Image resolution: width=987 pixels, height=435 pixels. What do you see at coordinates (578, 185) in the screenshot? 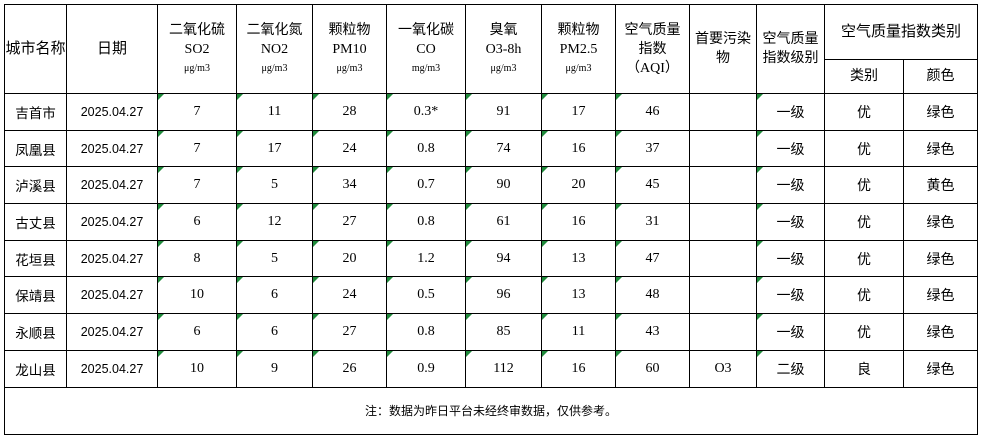
I see `cell-pm25: 20` at bounding box center [578, 185].